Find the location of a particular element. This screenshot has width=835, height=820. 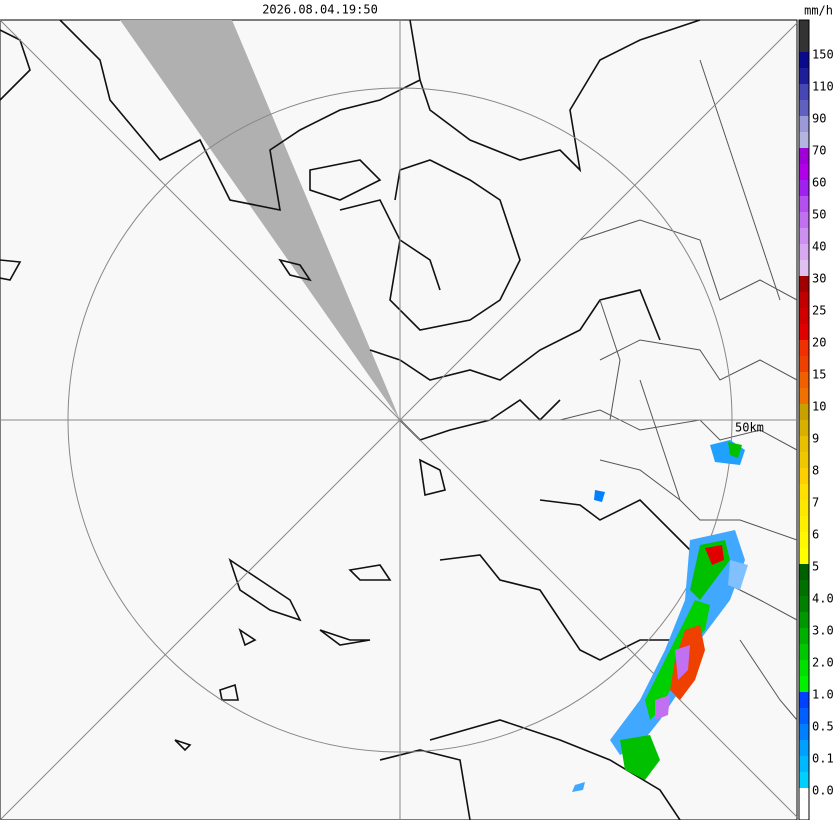

timestamp: 2026.08.04.19:50 is located at coordinates (320, 10).